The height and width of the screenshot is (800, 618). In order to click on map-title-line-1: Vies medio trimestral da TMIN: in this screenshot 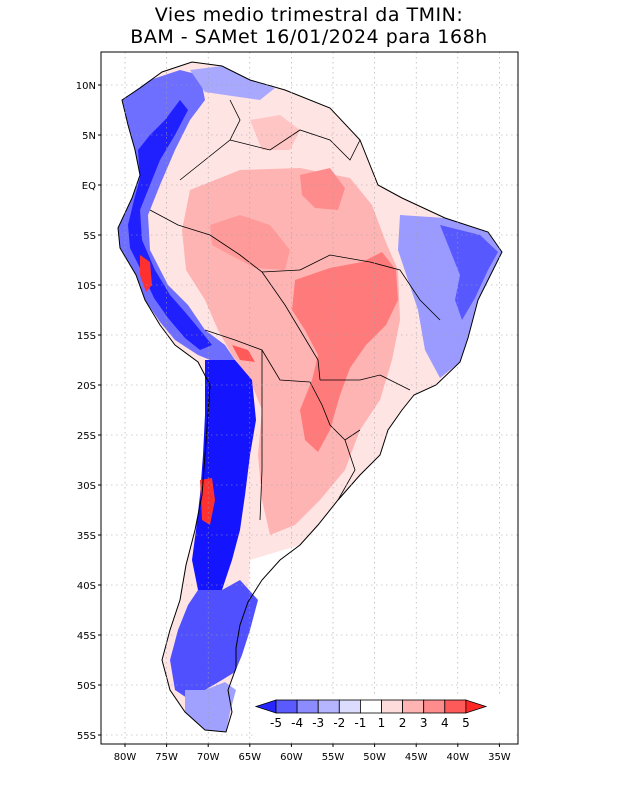, I will do `click(309, 15)`.